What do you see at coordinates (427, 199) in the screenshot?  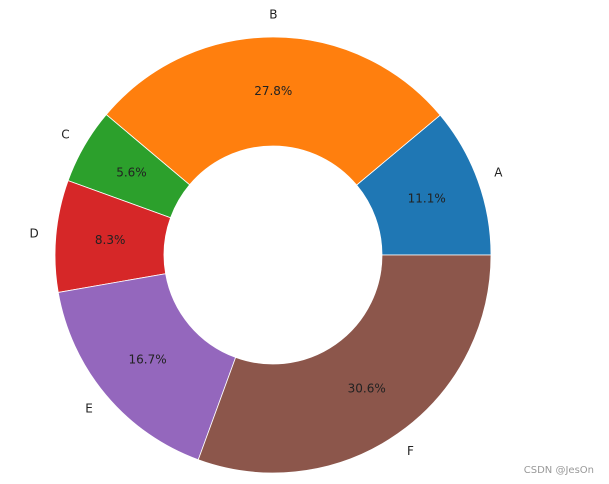 I see `value-label: 11.1%` at bounding box center [427, 199].